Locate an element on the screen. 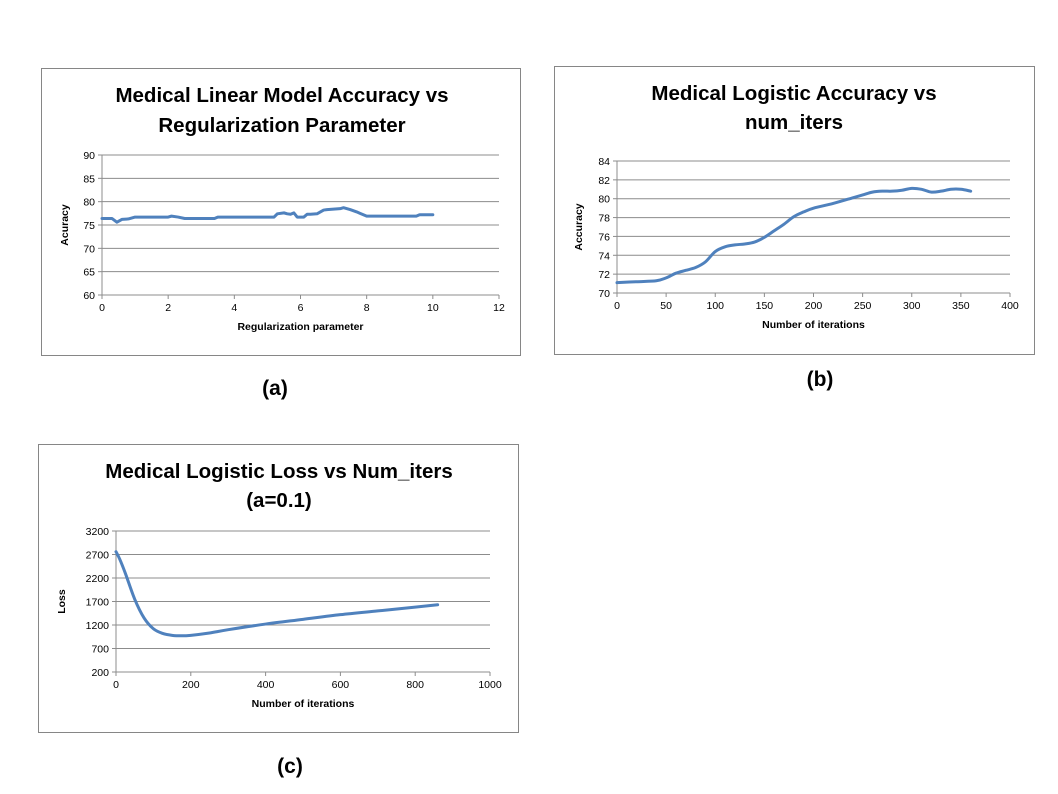  y-axis-label: Accuracy is located at coordinates (579, 226).